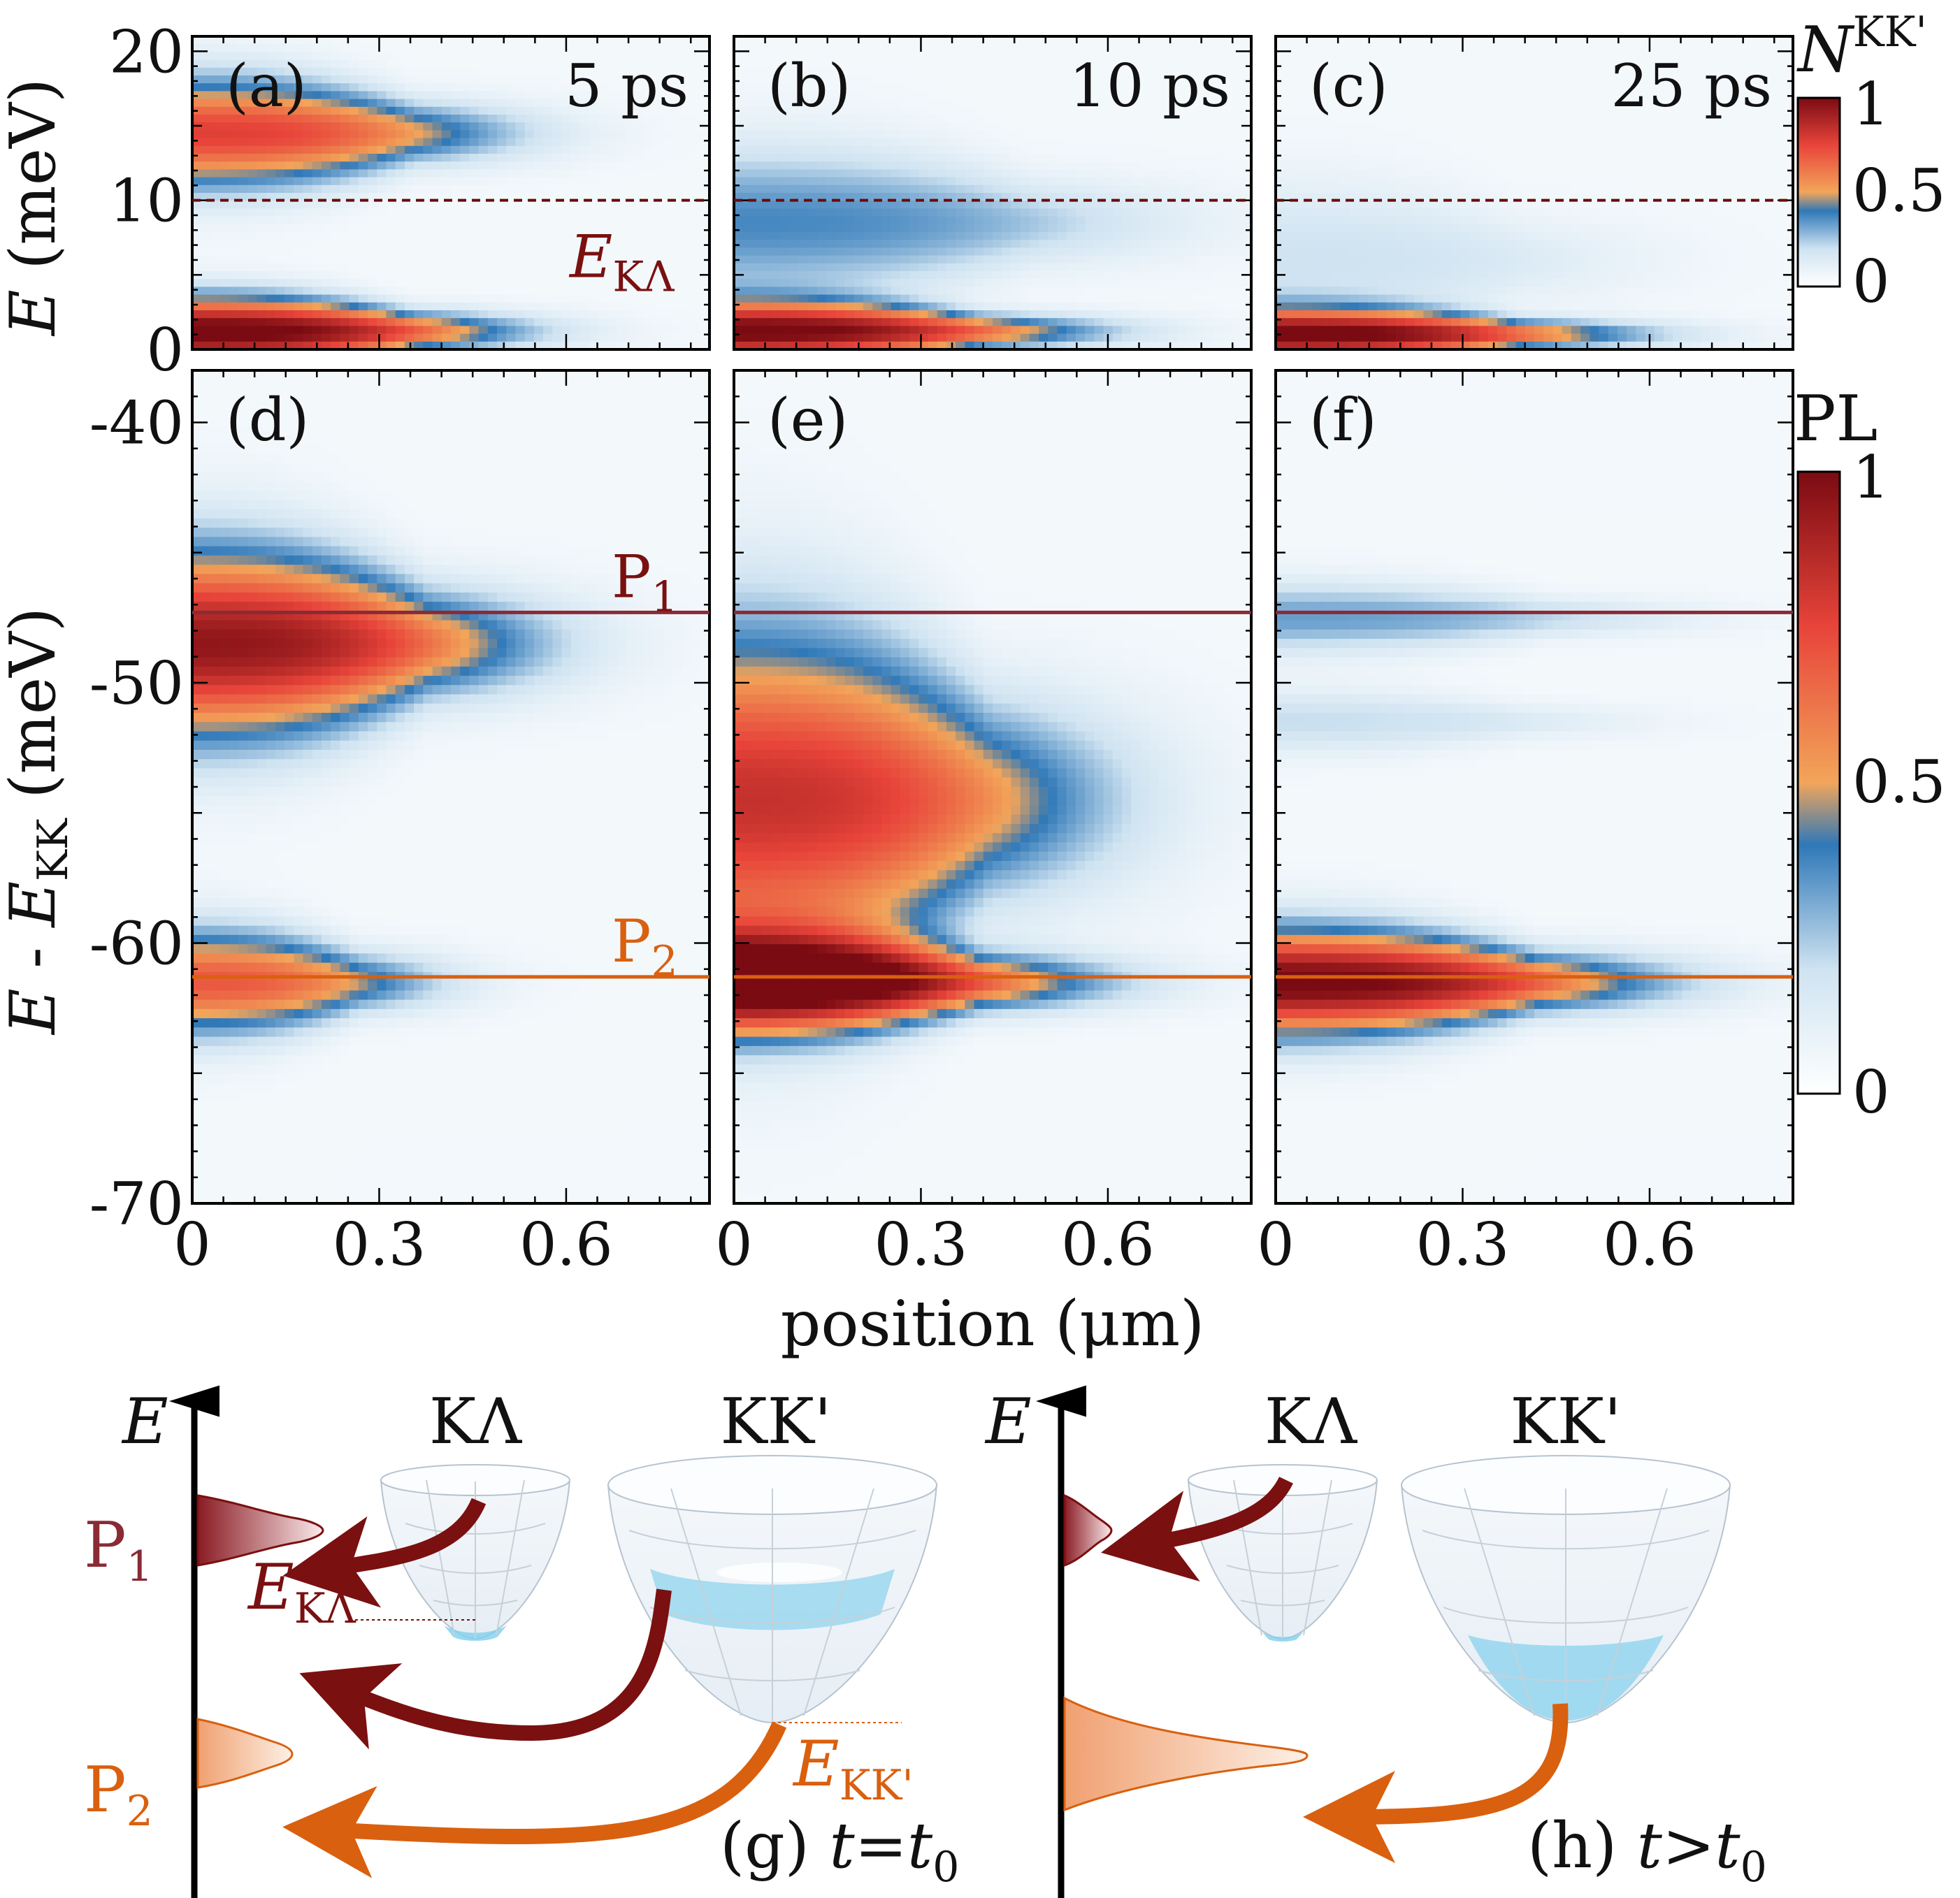 This screenshot has width=1960, height=1898. I want to click on caption-g: (g) t=t0, so click(839, 1850).